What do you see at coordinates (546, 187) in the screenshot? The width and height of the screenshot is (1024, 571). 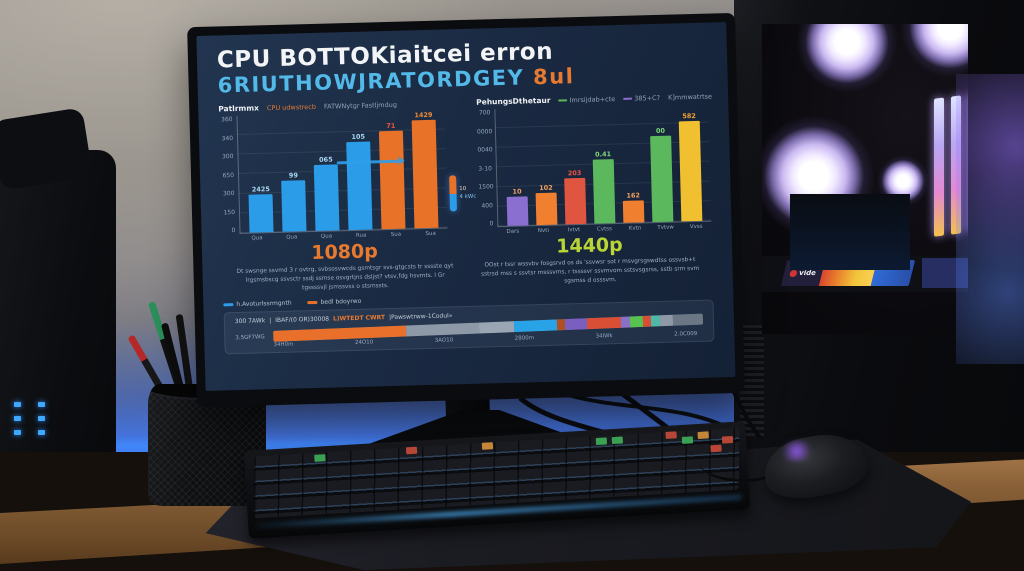 I see `bar-value-label: 102` at bounding box center [546, 187].